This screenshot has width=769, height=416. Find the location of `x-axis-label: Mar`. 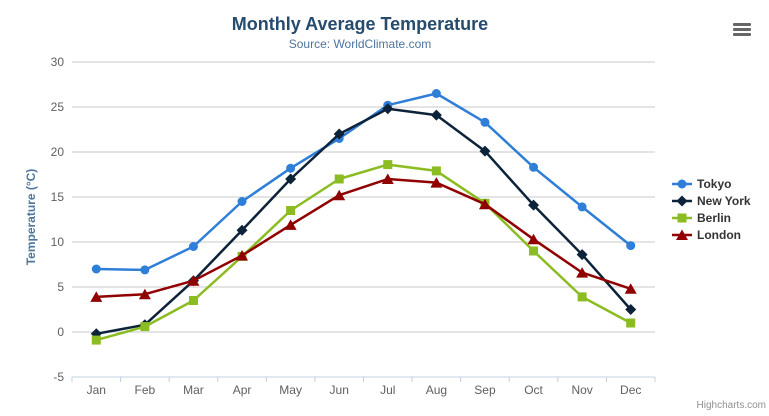

x-axis-label: Mar is located at coordinates (193, 390).